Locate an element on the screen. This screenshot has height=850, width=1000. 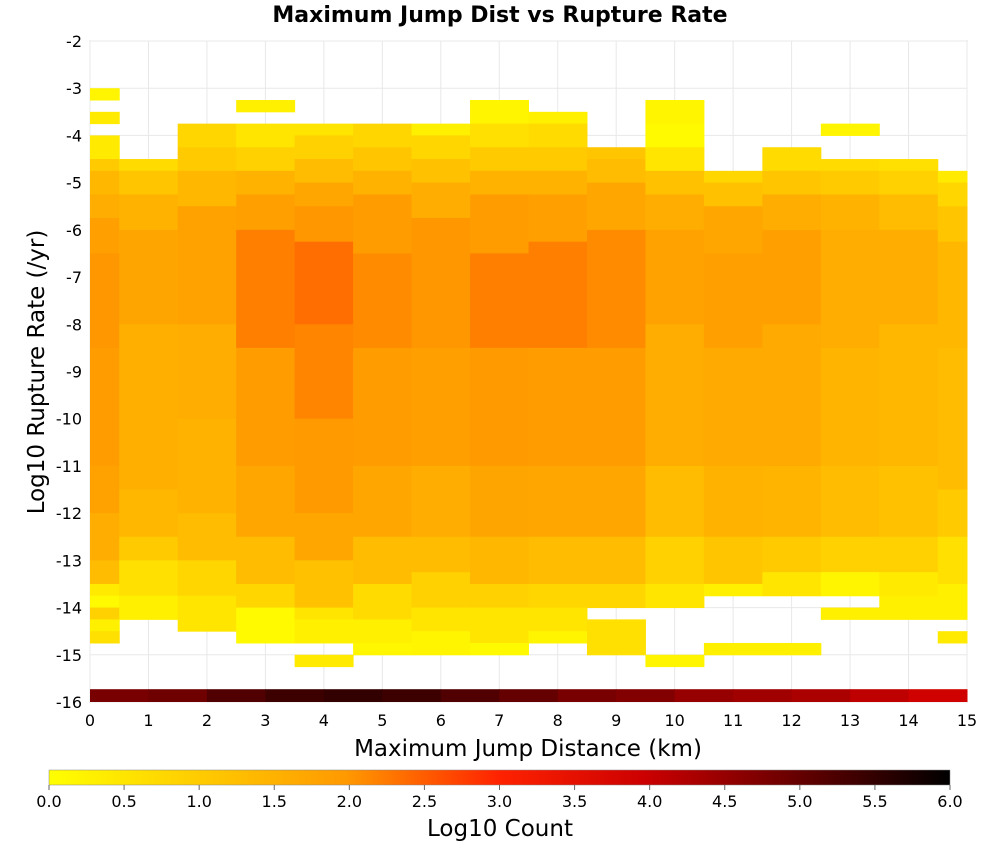
y-tick-label: -5 is located at coordinates (74, 183).